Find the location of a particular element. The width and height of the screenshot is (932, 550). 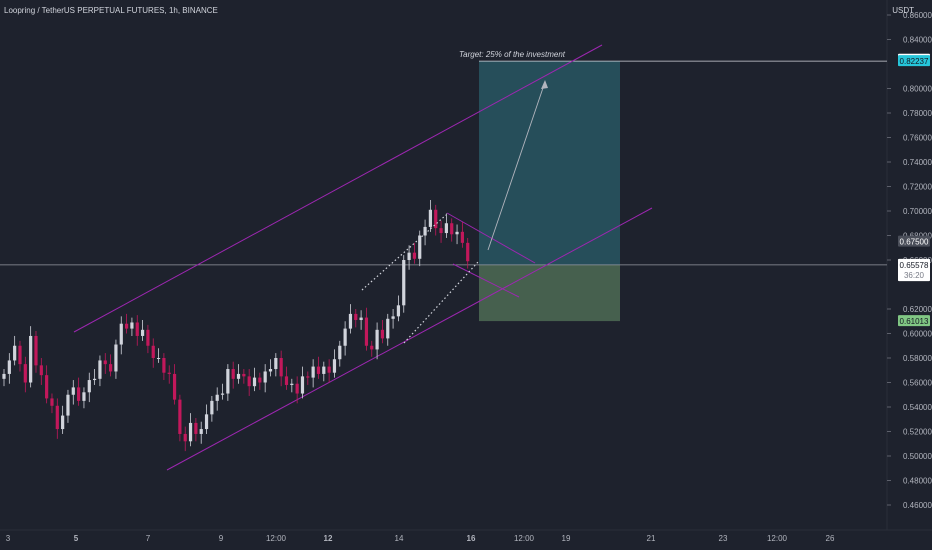

y-tick-label: 0.74000 is located at coordinates (917, 162).